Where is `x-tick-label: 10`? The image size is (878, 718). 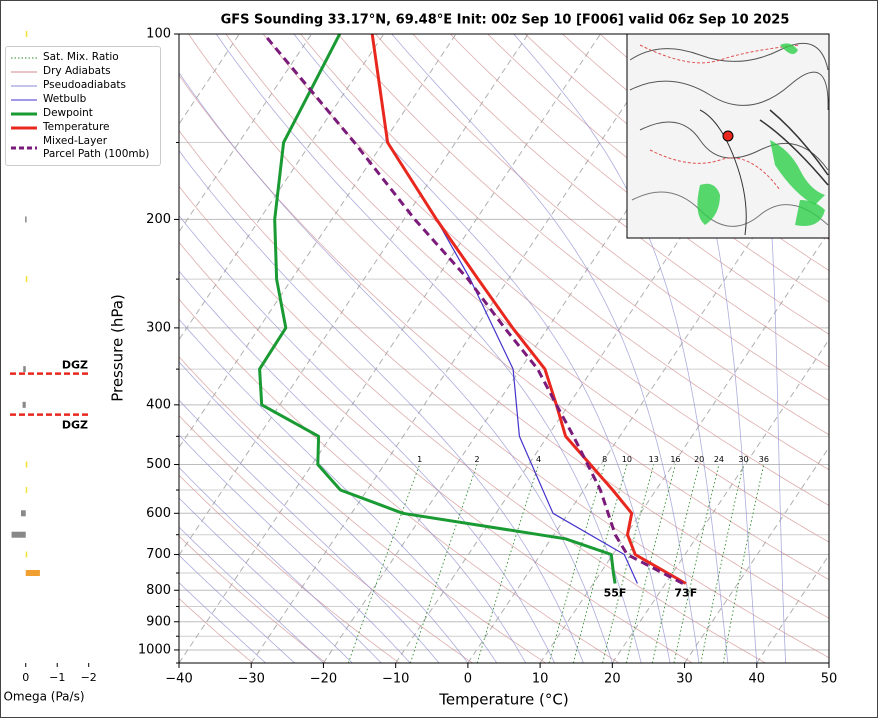 x-tick-label: 10 is located at coordinates (540, 679).